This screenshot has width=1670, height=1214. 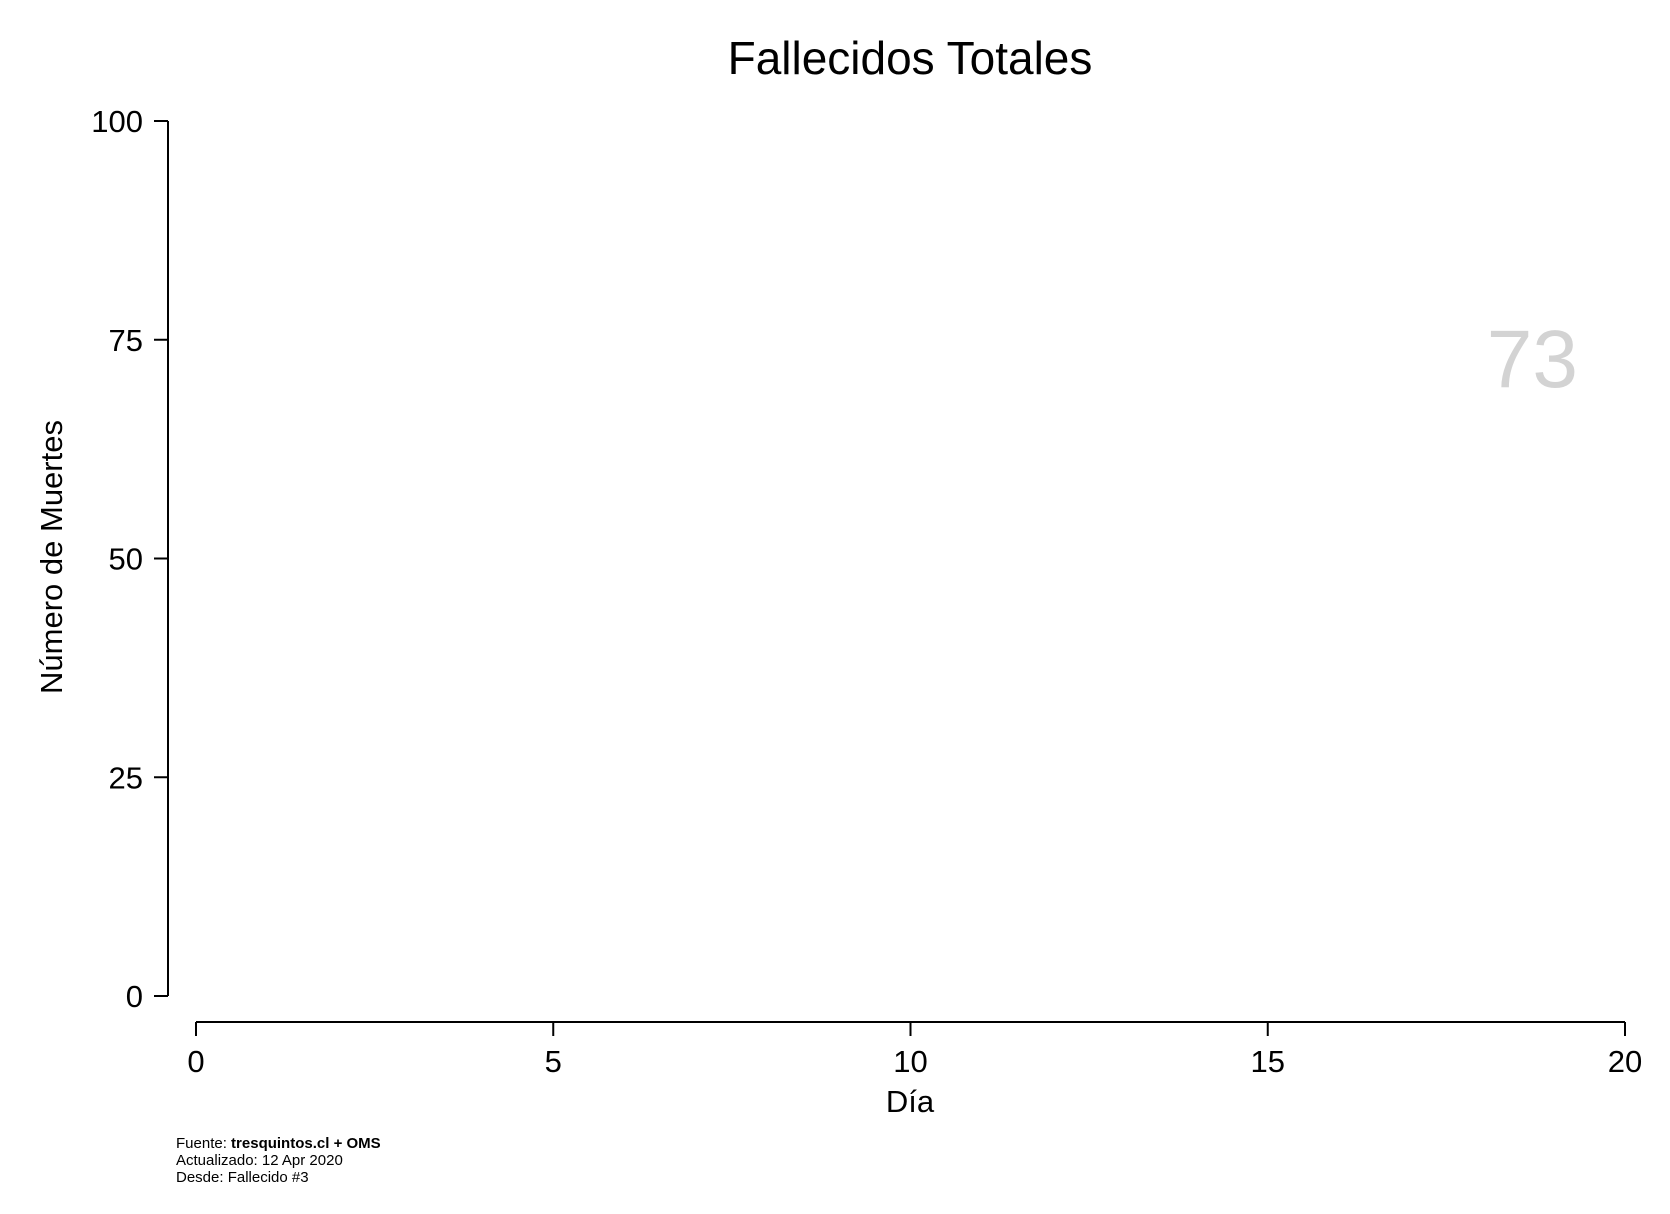 What do you see at coordinates (1268, 1061) in the screenshot?
I see `x-tick-label: 15` at bounding box center [1268, 1061].